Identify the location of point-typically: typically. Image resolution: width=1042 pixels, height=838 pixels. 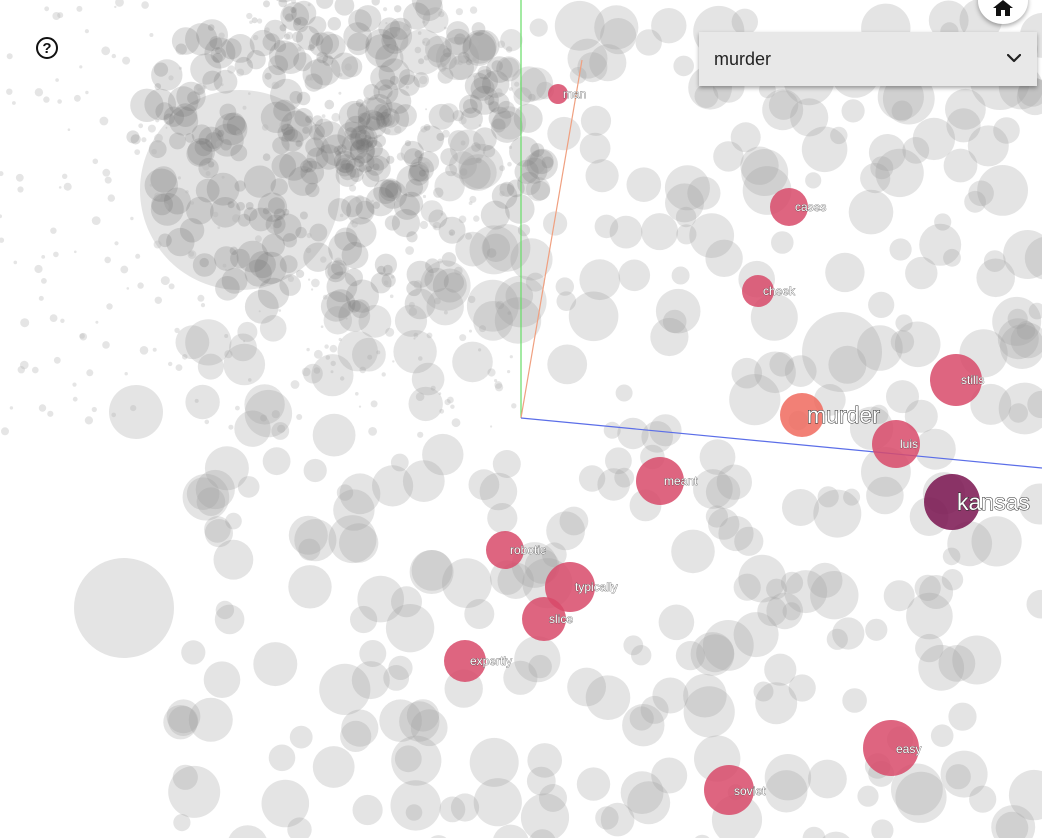
(581, 587).